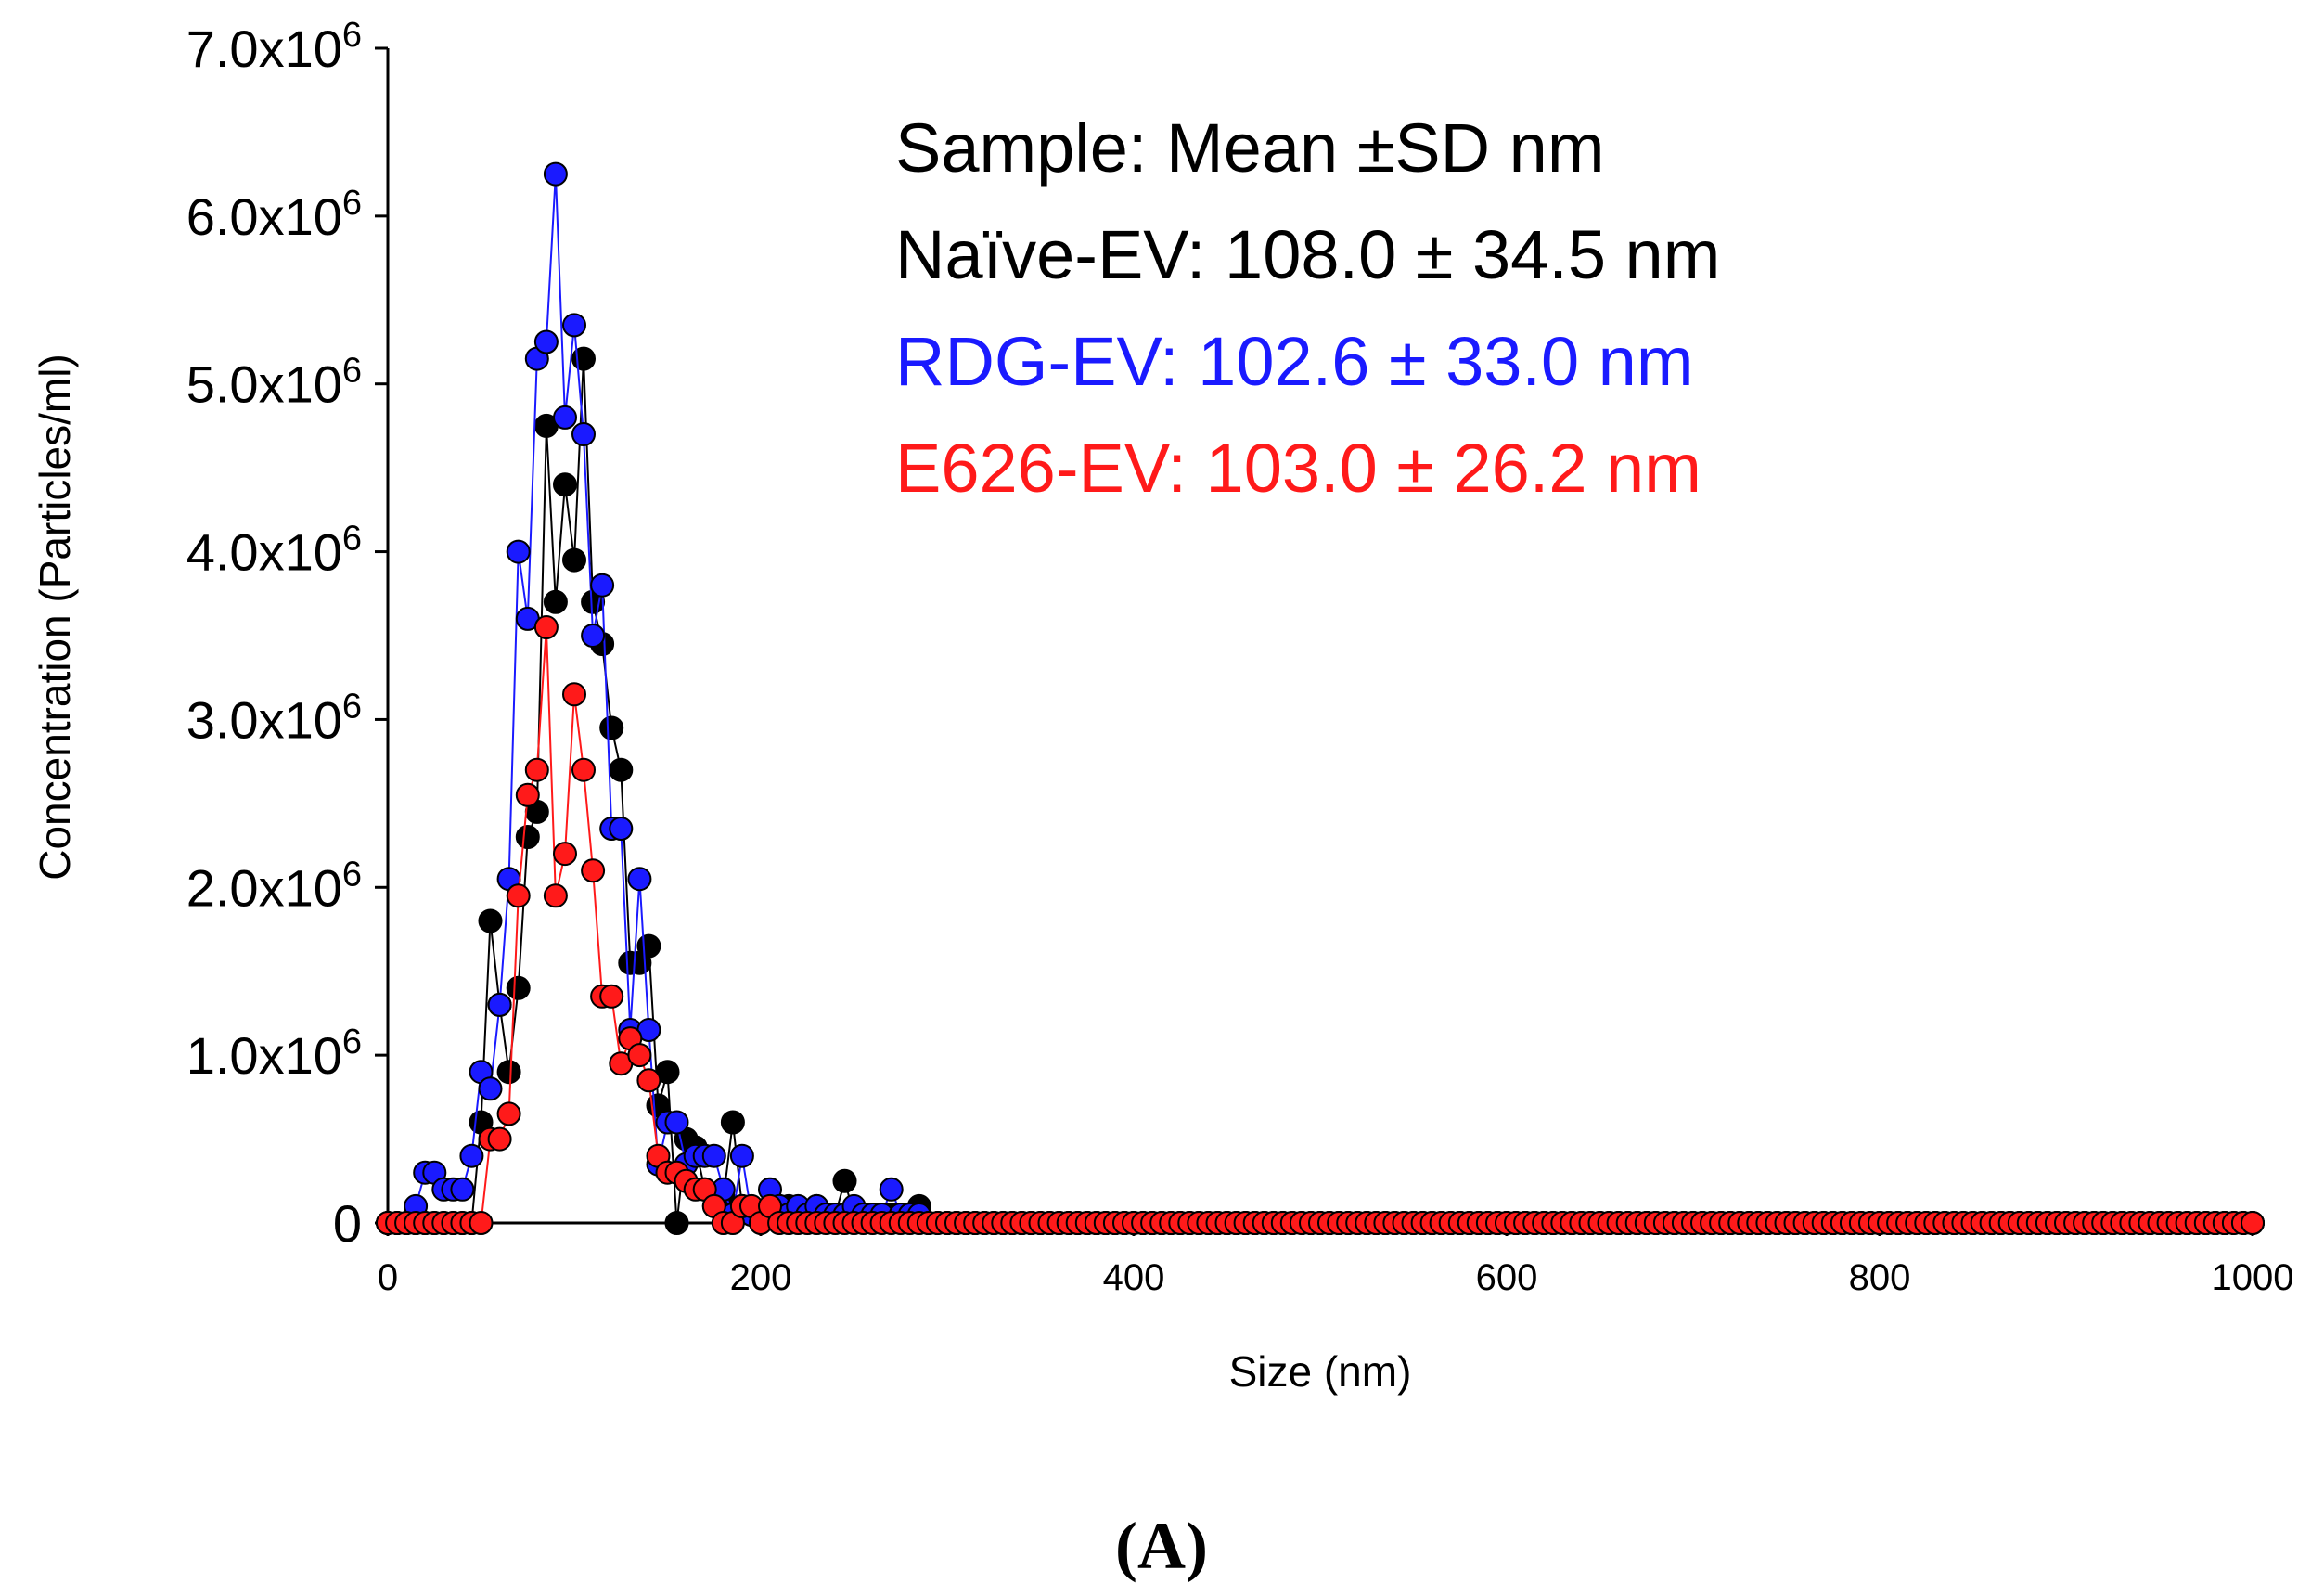 This screenshot has width=2324, height=1596. What do you see at coordinates (264, 385) in the screenshot?
I see `y-tick-label-base: 5.0x10` at bounding box center [264, 385].